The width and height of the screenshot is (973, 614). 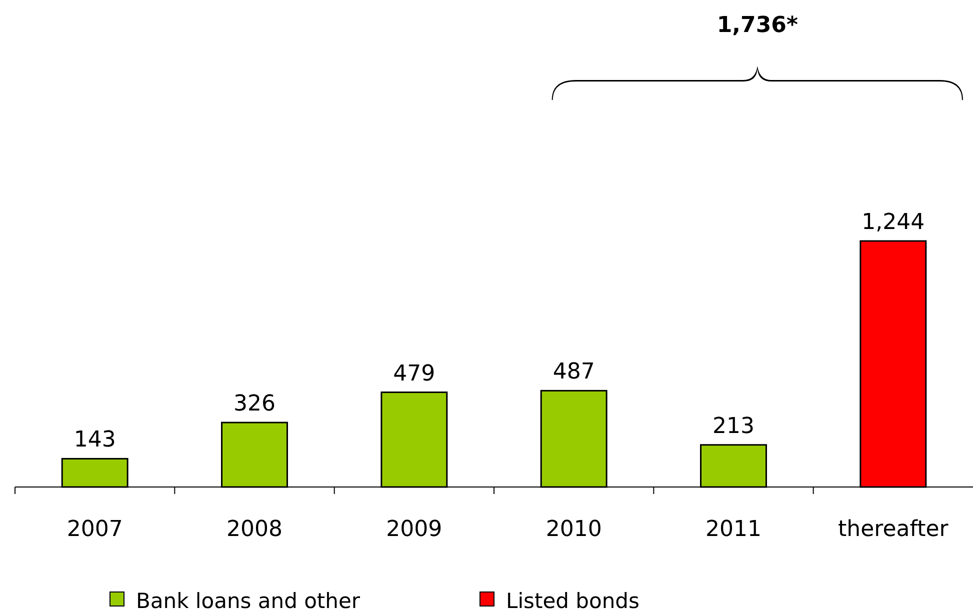 I want to click on text: 1,736*, so click(x=757, y=25).